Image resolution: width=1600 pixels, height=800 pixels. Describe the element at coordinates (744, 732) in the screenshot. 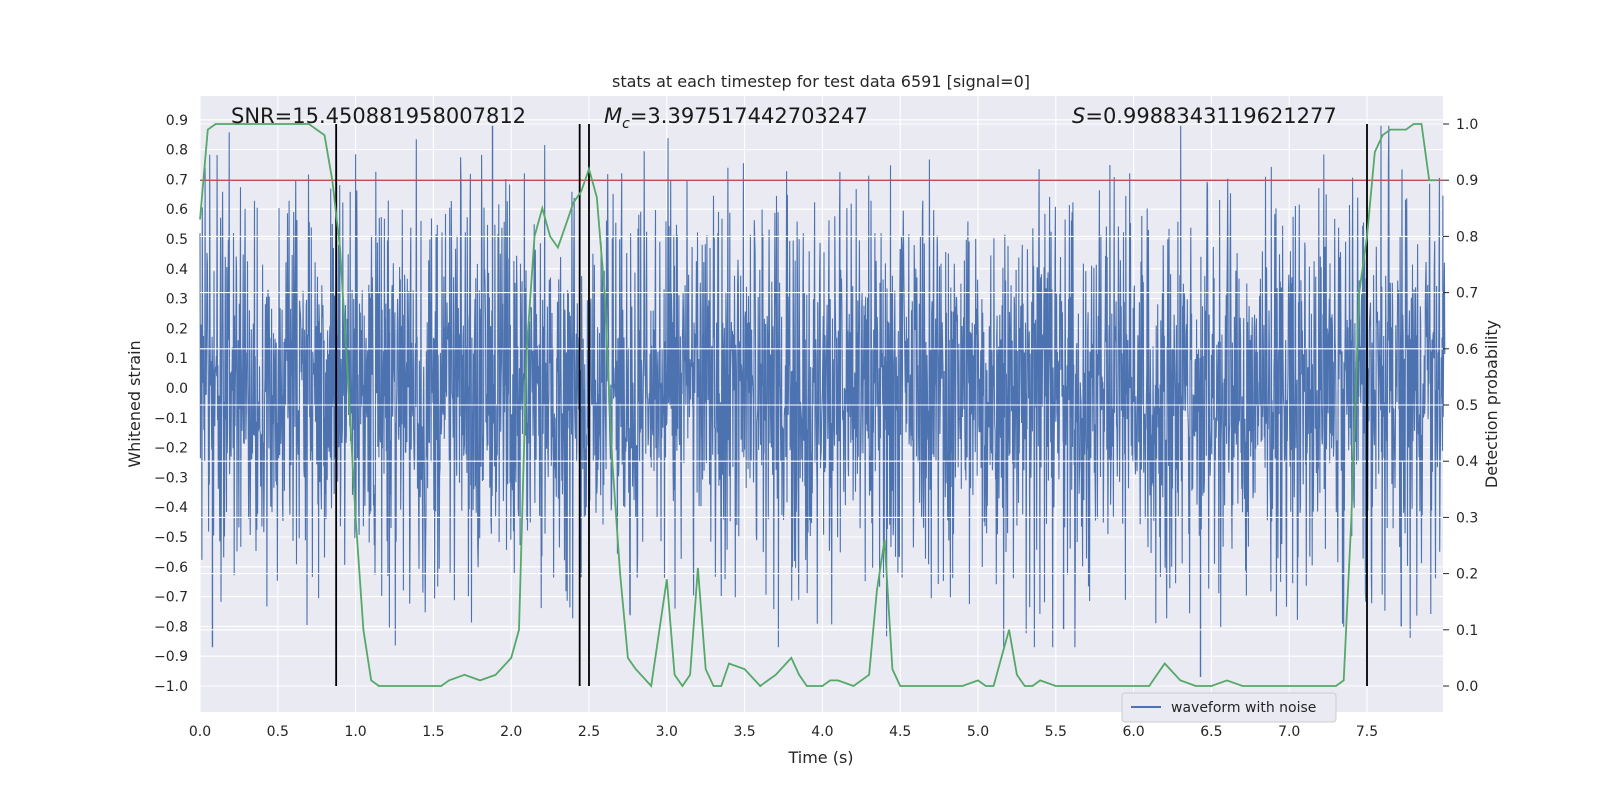

I see `x-tick-label: 3.5` at that location.